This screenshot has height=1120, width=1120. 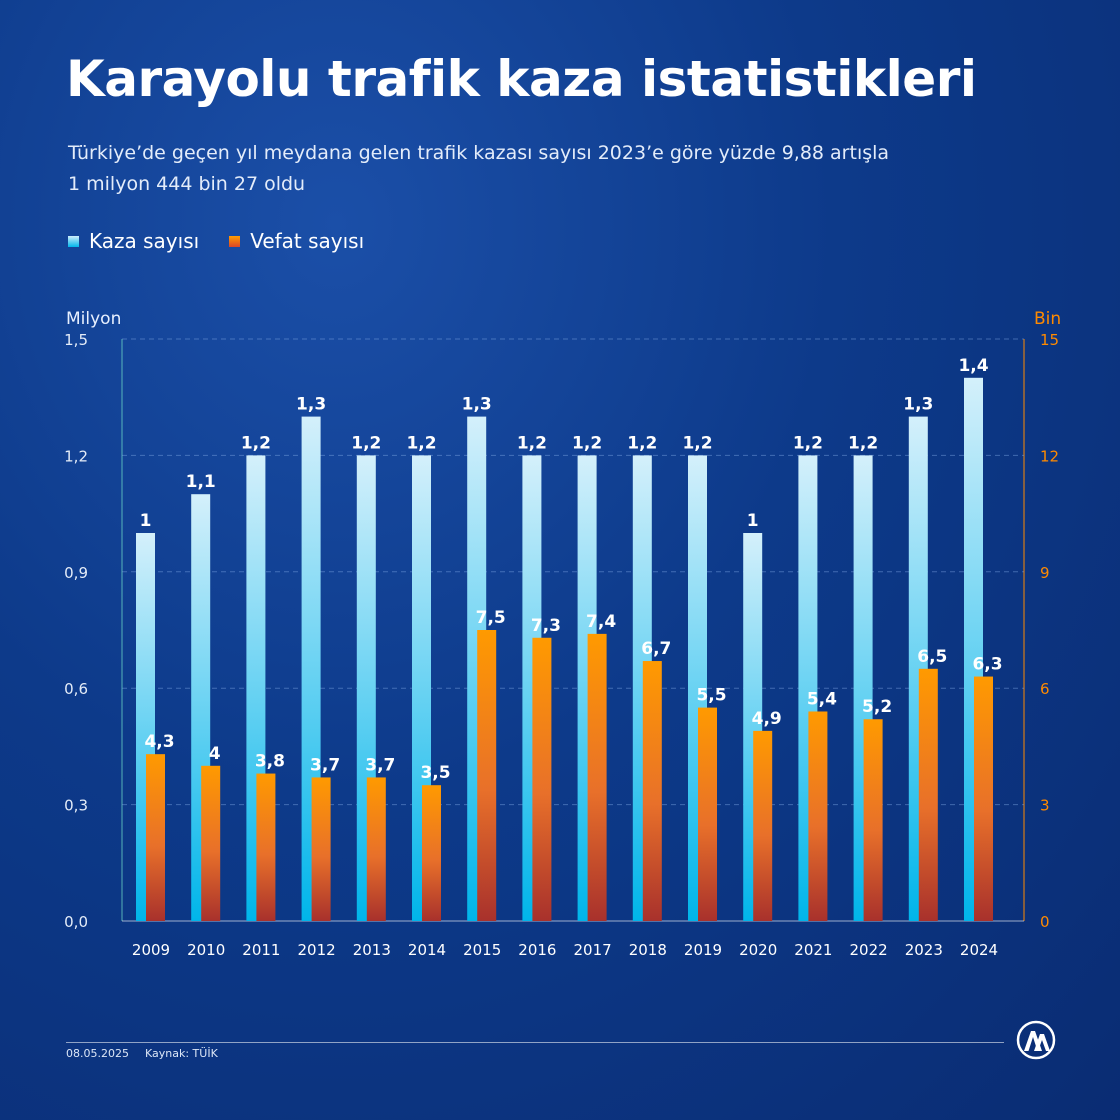 I want to click on data-label-vefat: 7,3, so click(x=546, y=626).